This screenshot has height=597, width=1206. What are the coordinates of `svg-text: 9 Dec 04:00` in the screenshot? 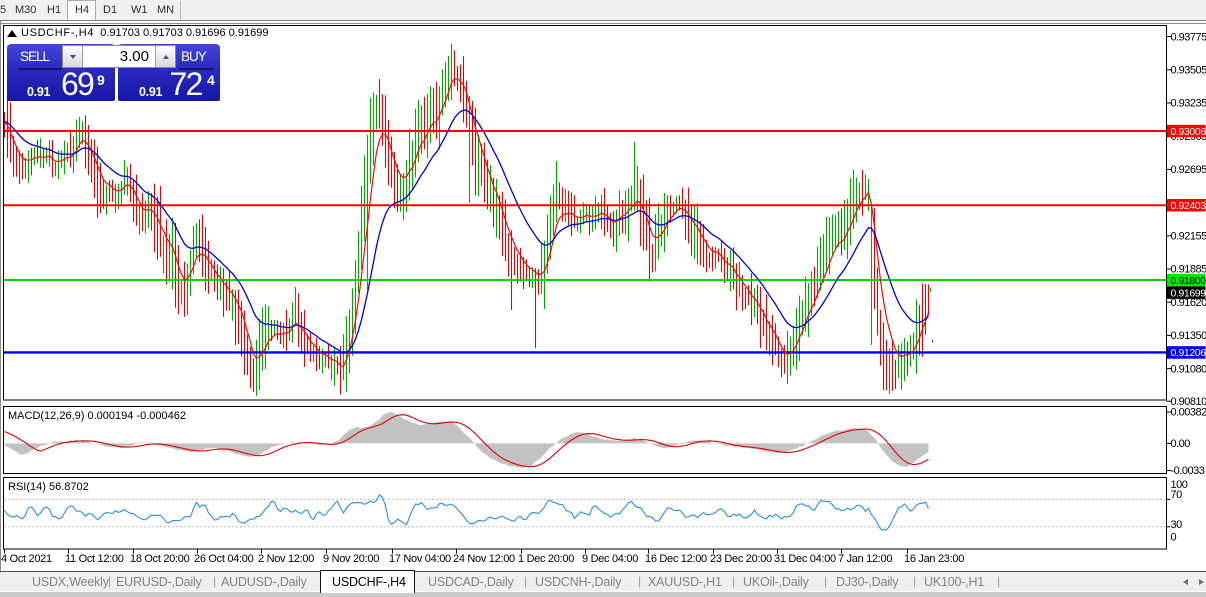 It's located at (610, 559).